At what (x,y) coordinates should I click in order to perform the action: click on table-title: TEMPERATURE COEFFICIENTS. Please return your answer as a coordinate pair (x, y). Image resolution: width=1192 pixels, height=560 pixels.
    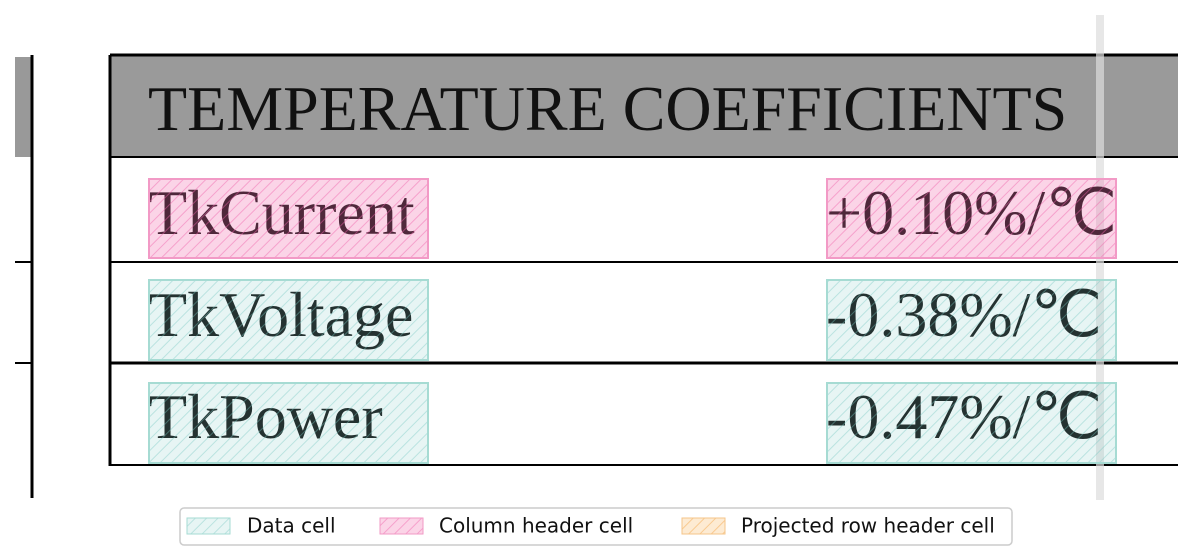
    Looking at the image, I should click on (607, 108).